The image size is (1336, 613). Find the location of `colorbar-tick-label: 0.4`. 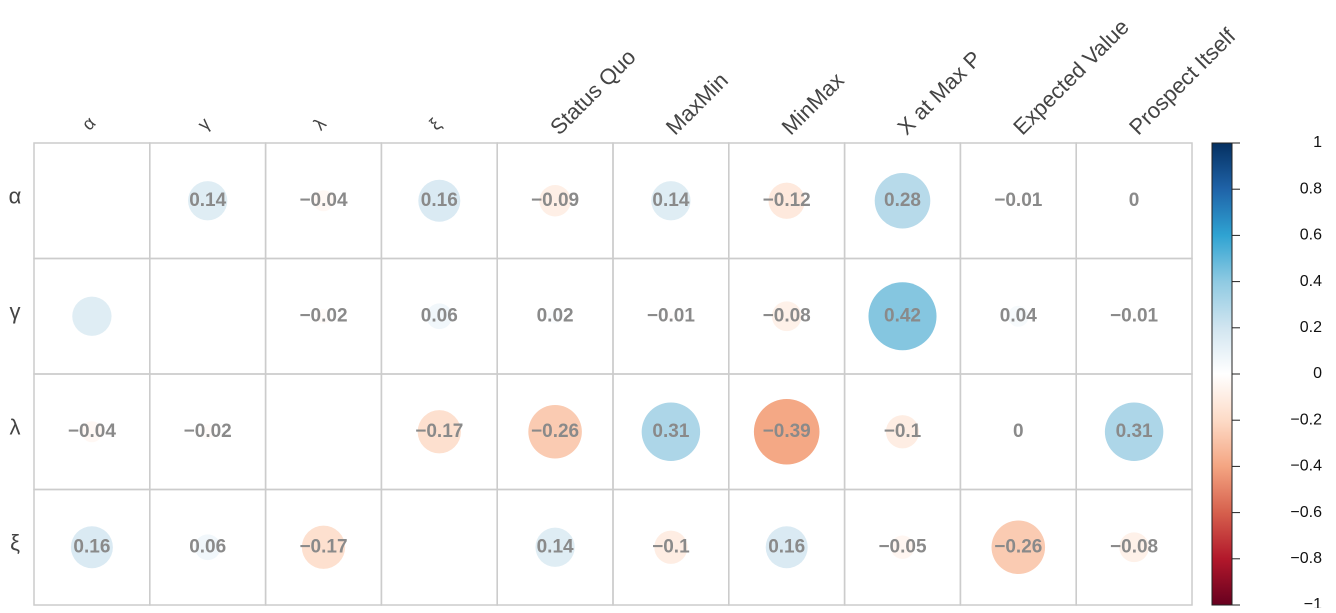

colorbar-tick-label: 0.4 is located at coordinates (1311, 281).